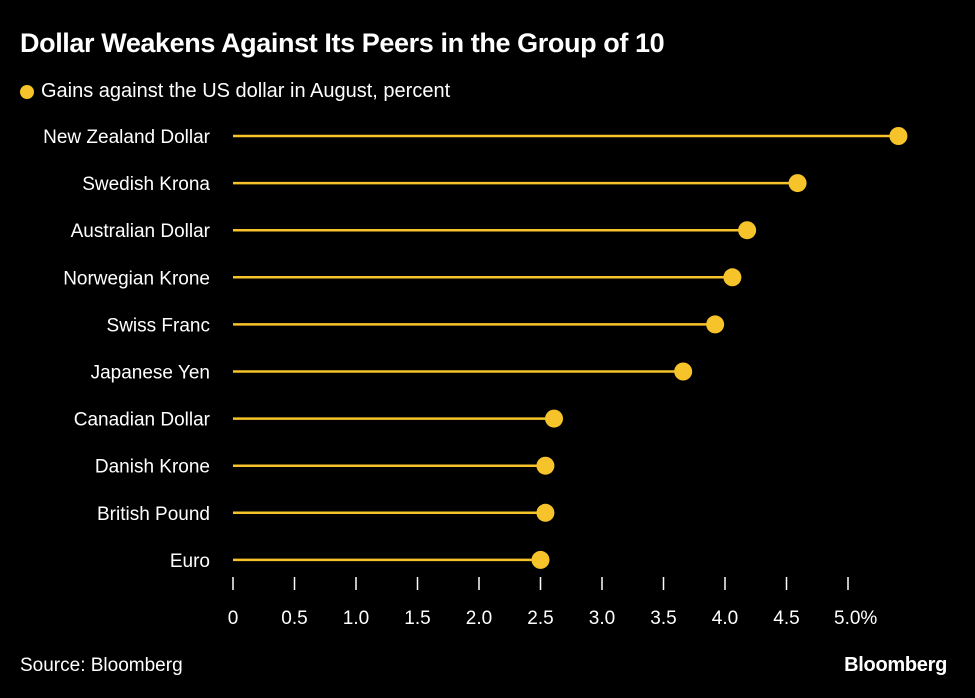 This screenshot has height=698, width=975. Describe the element at coordinates (190, 561) in the screenshot. I see `category-label: Euro` at that location.